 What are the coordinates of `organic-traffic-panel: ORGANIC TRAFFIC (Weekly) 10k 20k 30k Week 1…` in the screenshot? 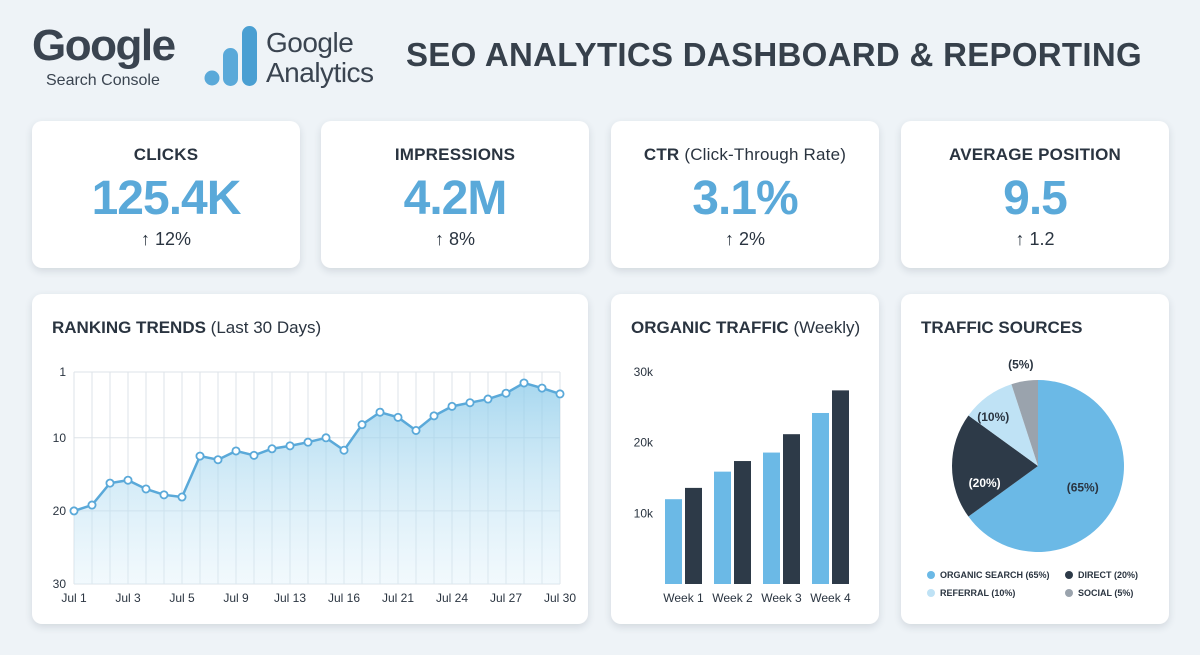 It's located at (745, 459).